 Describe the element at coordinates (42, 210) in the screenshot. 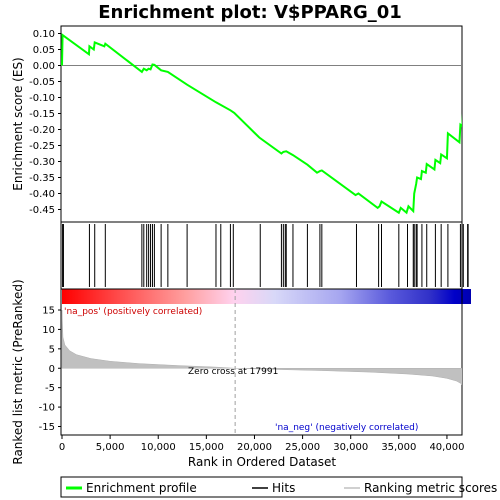

I see `es-tick-label: -0.45` at that location.